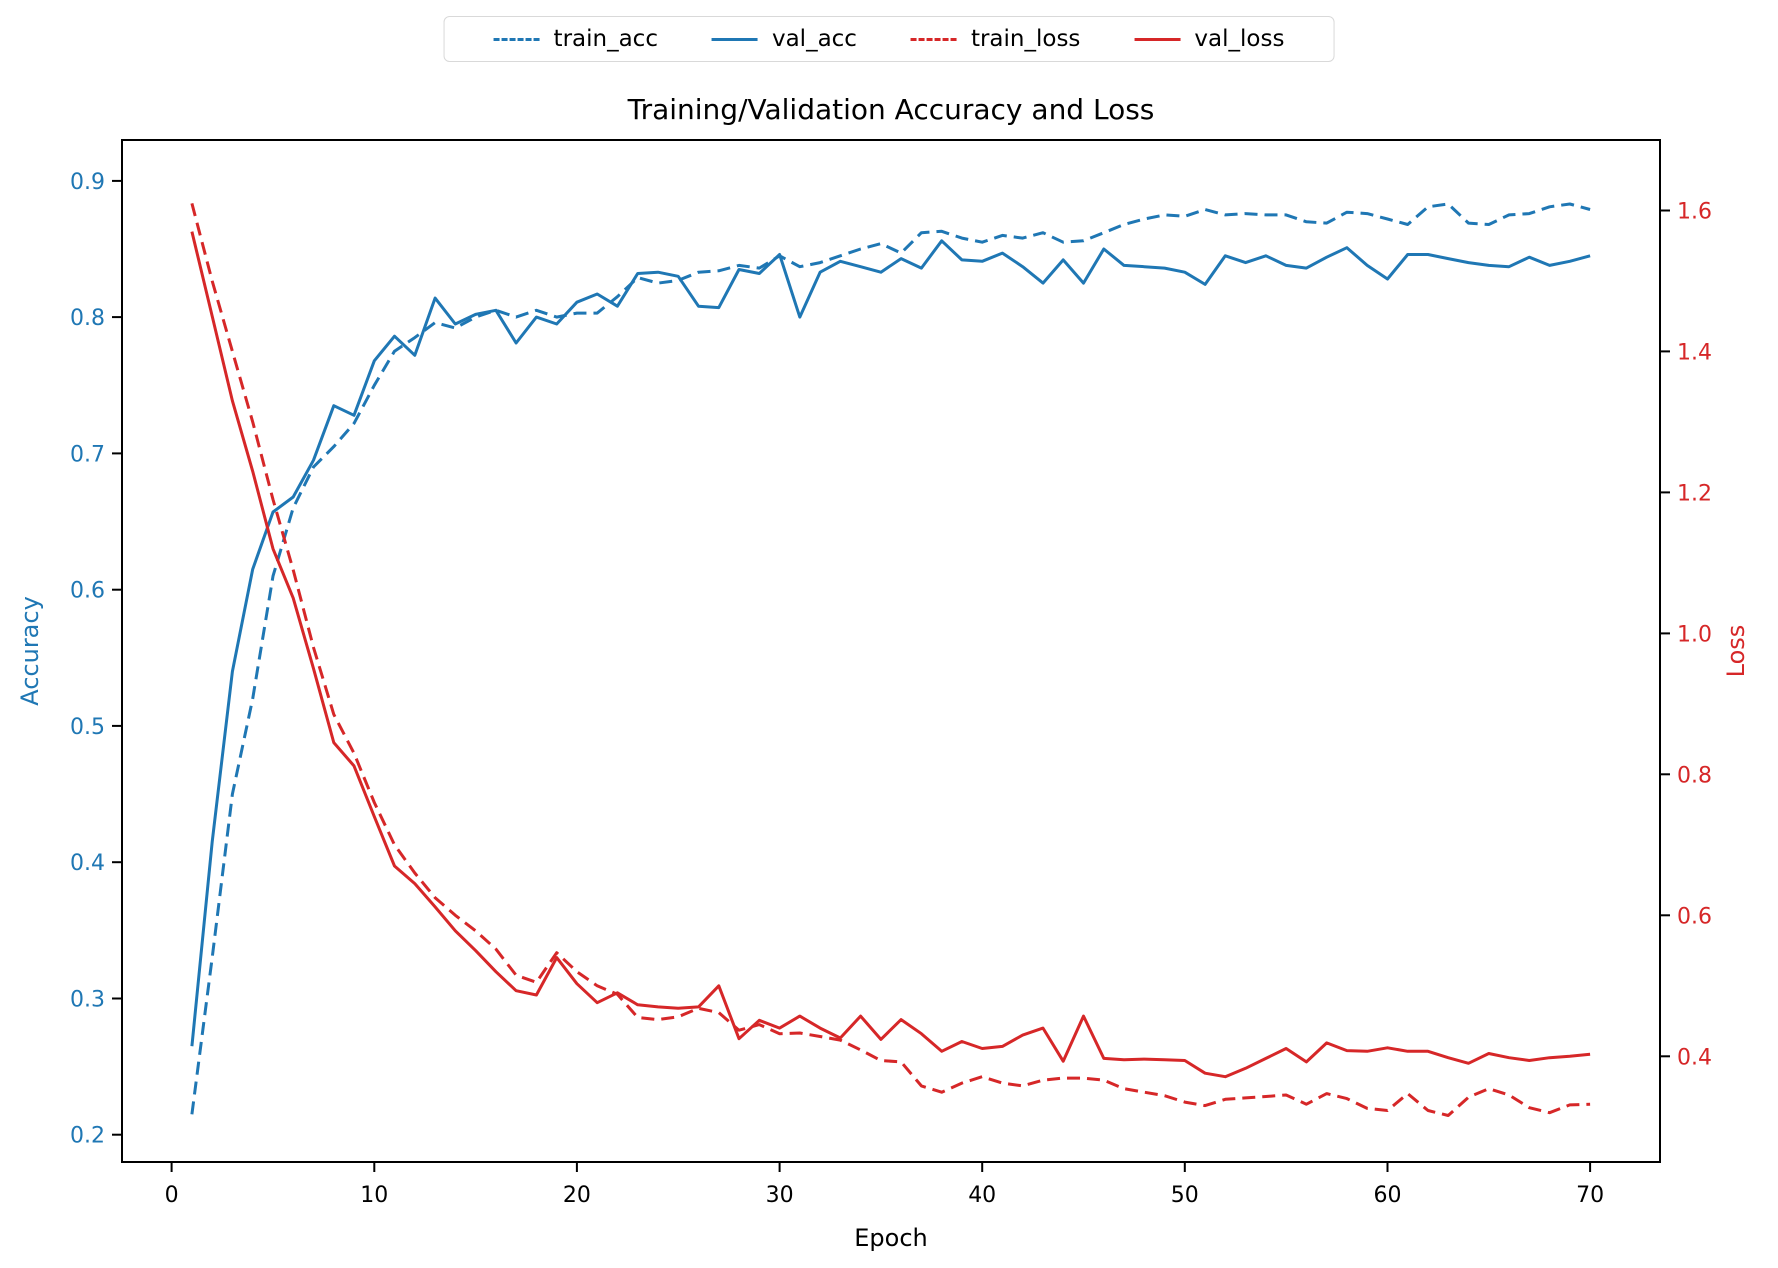 The width and height of the screenshot is (1778, 1268). I want to click on accuracy-tick-label: 0.4, so click(87, 863).